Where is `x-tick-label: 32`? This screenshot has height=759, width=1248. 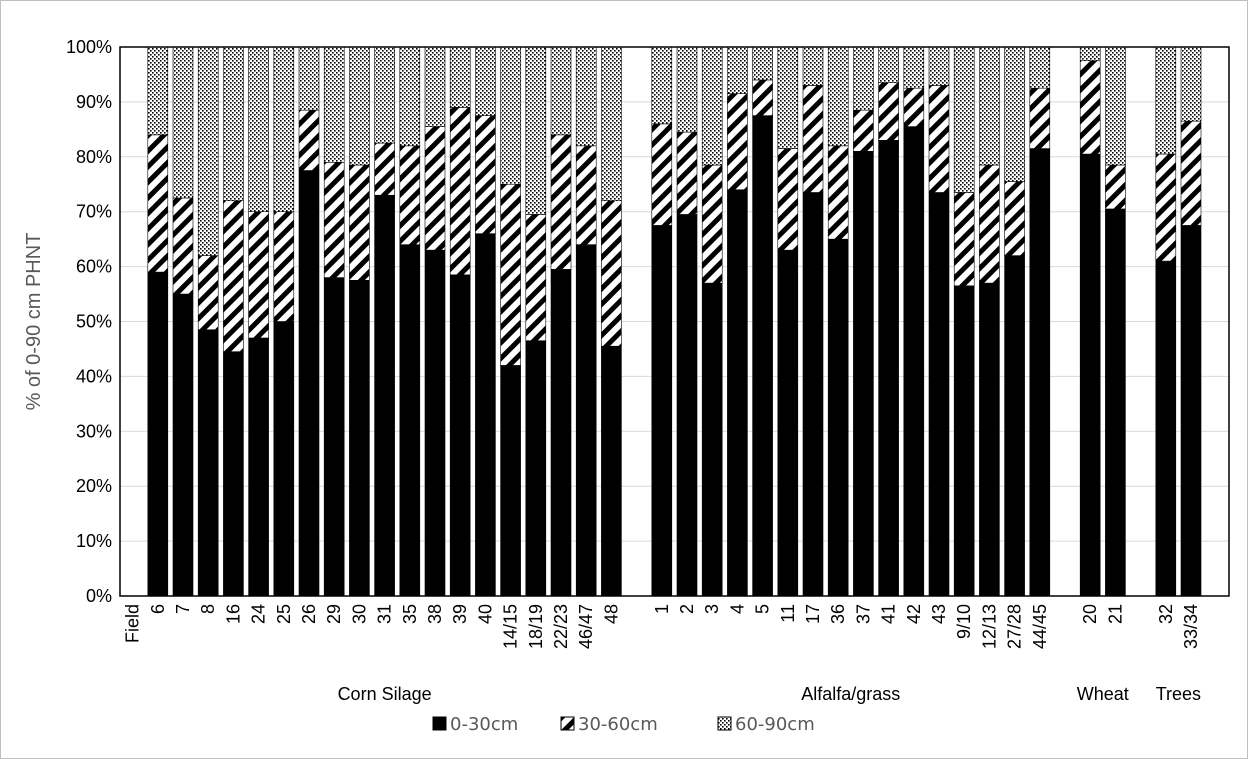 x-tick-label: 32 is located at coordinates (1166, 614).